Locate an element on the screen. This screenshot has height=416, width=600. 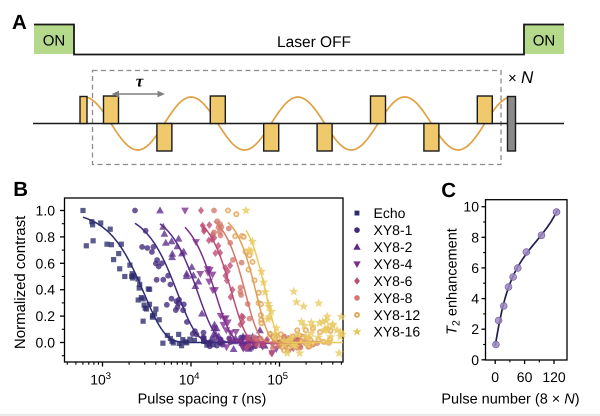
svg-text: XY8-6 is located at coordinates (393, 281).